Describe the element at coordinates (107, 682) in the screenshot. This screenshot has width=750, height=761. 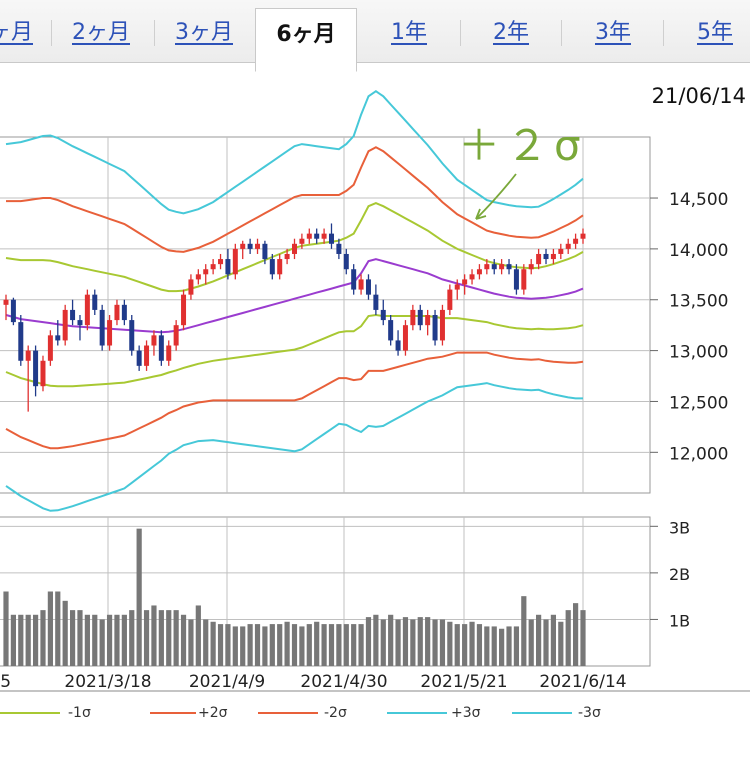
I see `date-tick-label: 2021/3/18` at that location.